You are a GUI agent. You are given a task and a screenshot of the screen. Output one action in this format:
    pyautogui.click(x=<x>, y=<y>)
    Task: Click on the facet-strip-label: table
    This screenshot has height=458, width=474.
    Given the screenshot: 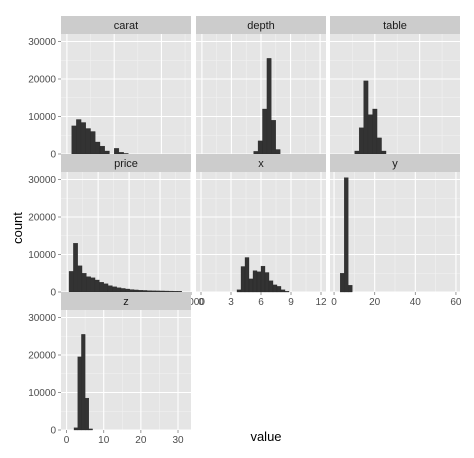 What is the action you would take?
    pyautogui.click(x=395, y=26)
    